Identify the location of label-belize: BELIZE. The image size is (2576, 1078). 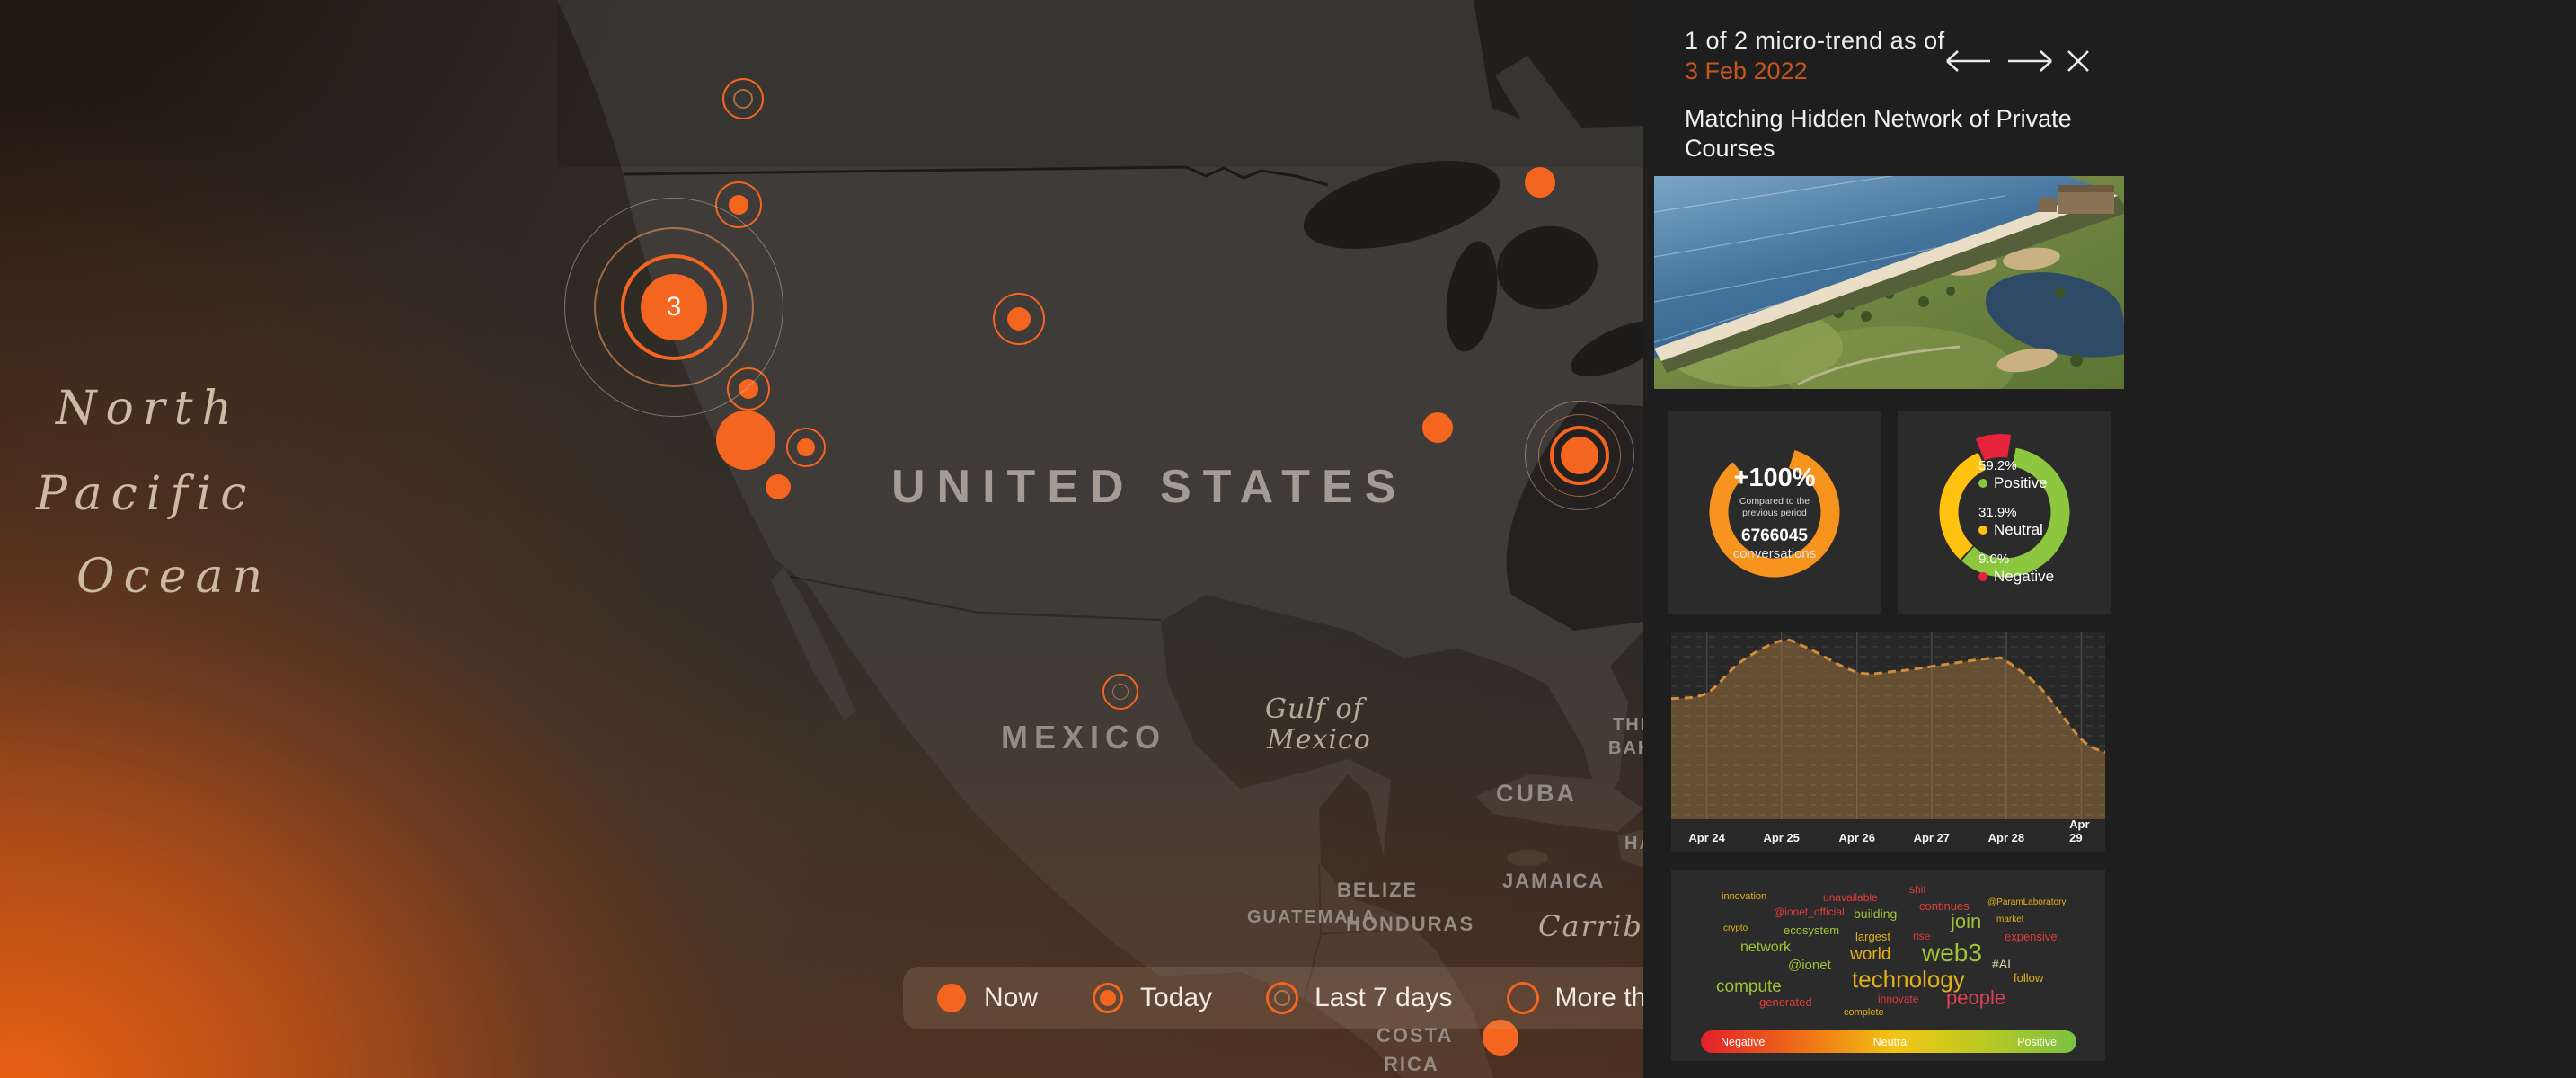
(1378, 890).